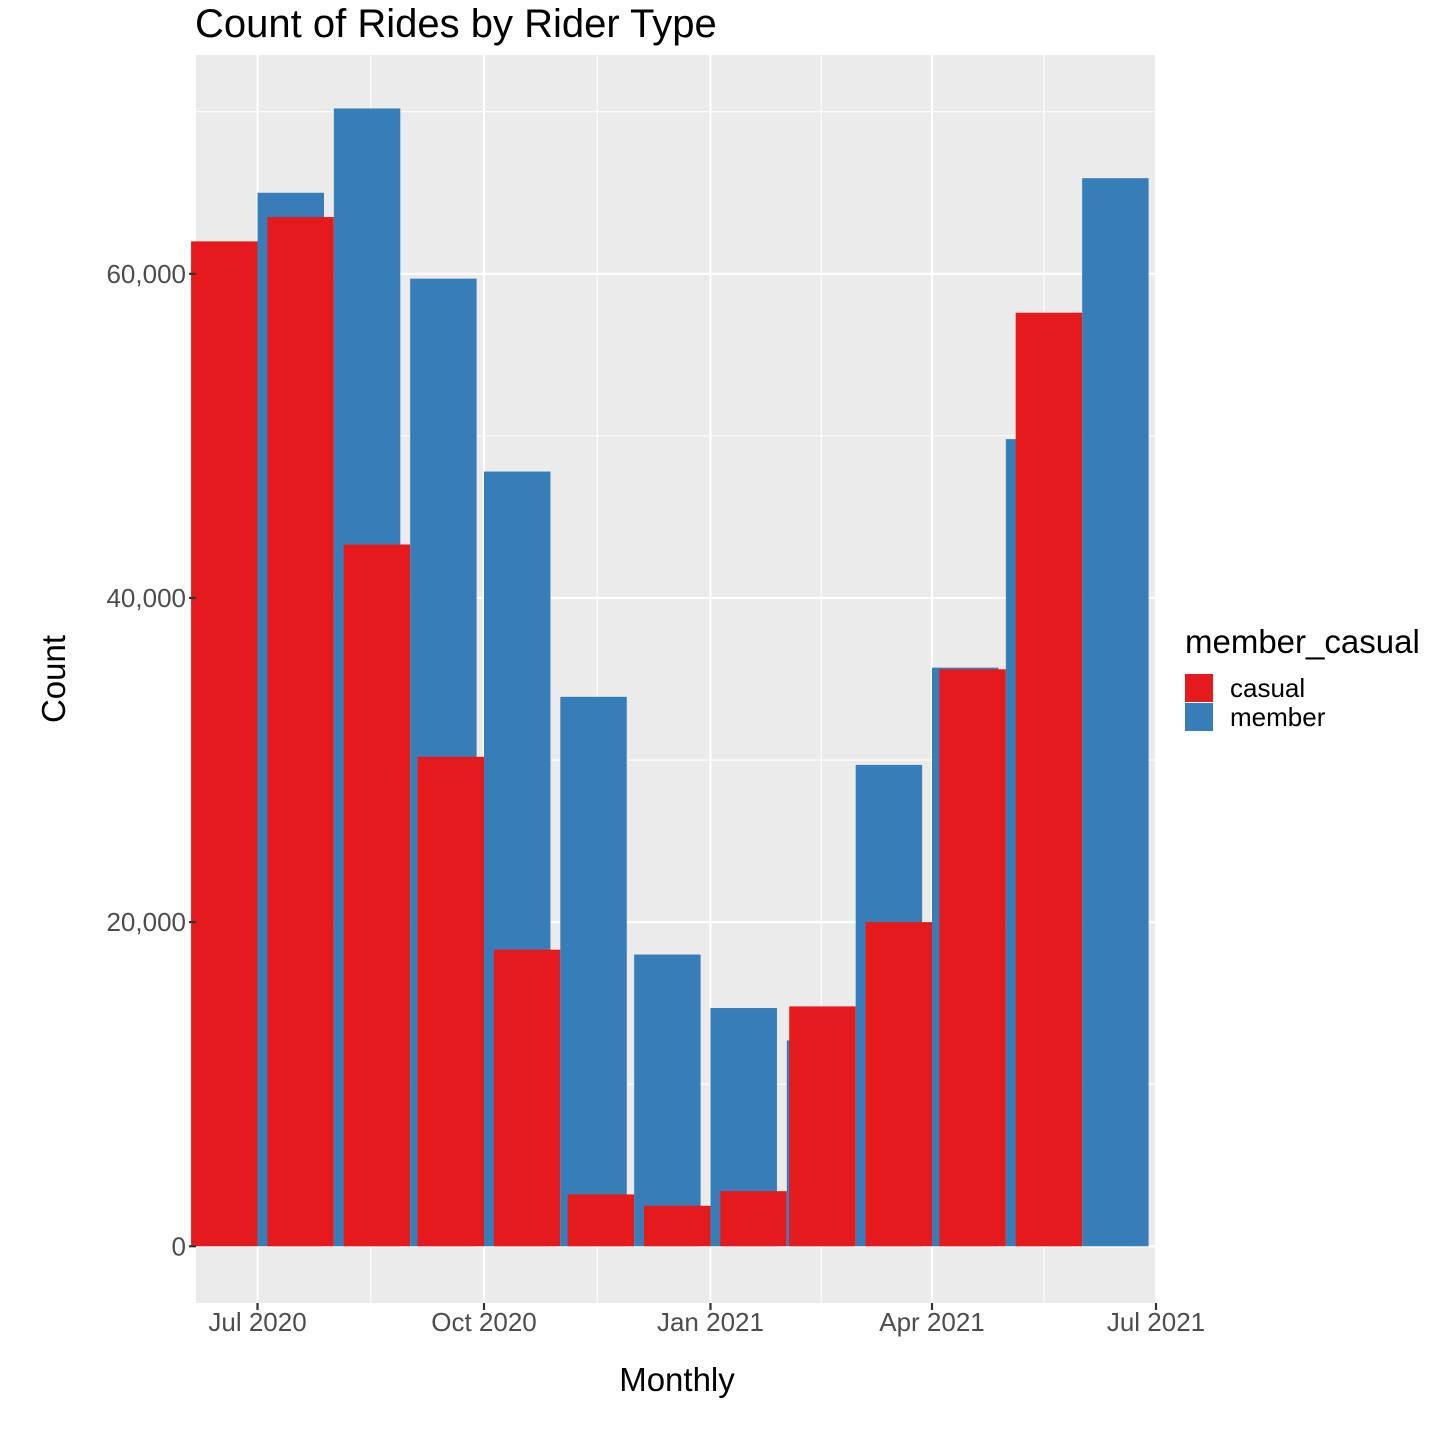 The height and width of the screenshot is (1440, 1440). I want to click on y-axis-title: Count, so click(53, 679).